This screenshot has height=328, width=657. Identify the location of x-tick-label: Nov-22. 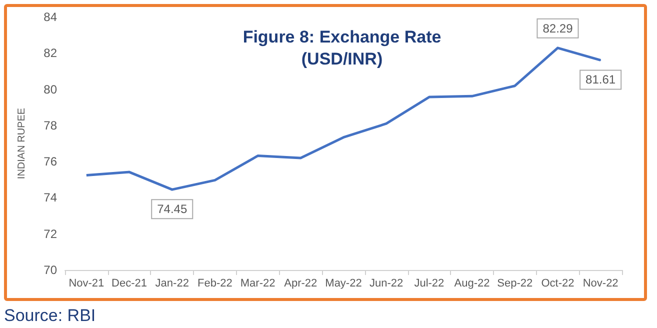
(600, 284).